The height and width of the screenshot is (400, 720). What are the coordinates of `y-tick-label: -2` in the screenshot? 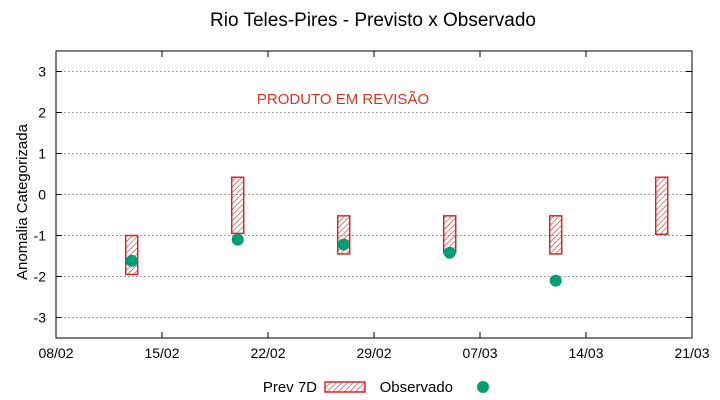 It's located at (40, 277).